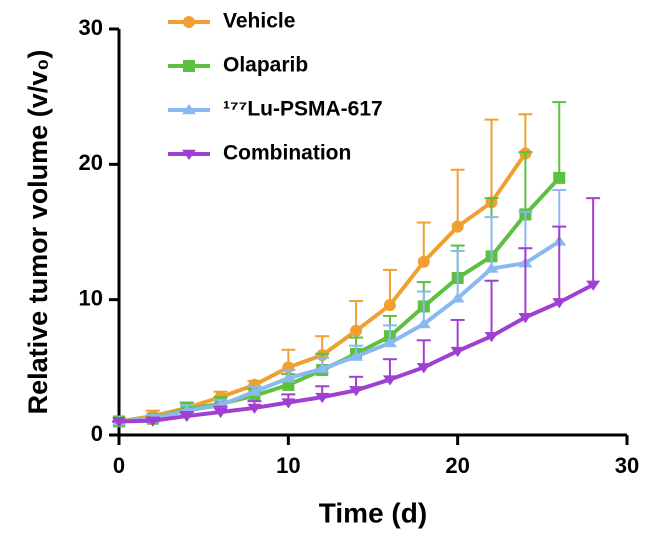 The height and width of the screenshot is (544, 648). I want to click on legend-label: Combination, so click(287, 153).